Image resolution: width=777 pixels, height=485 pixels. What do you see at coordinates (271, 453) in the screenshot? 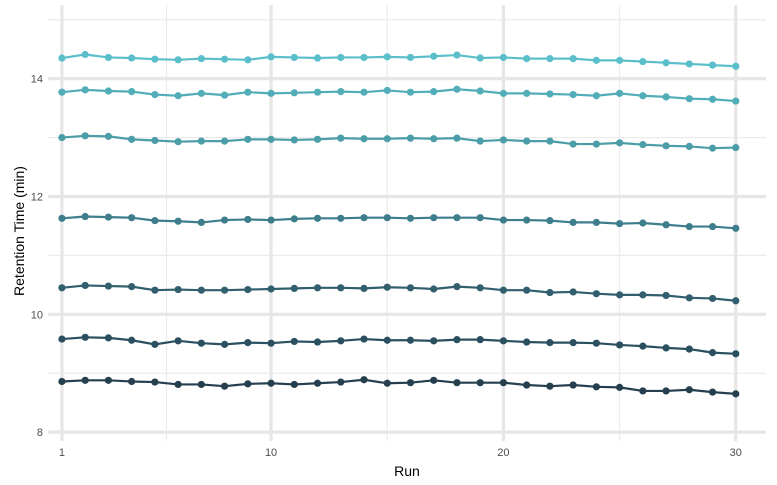
I see `x-tick-label: 10` at bounding box center [271, 453].